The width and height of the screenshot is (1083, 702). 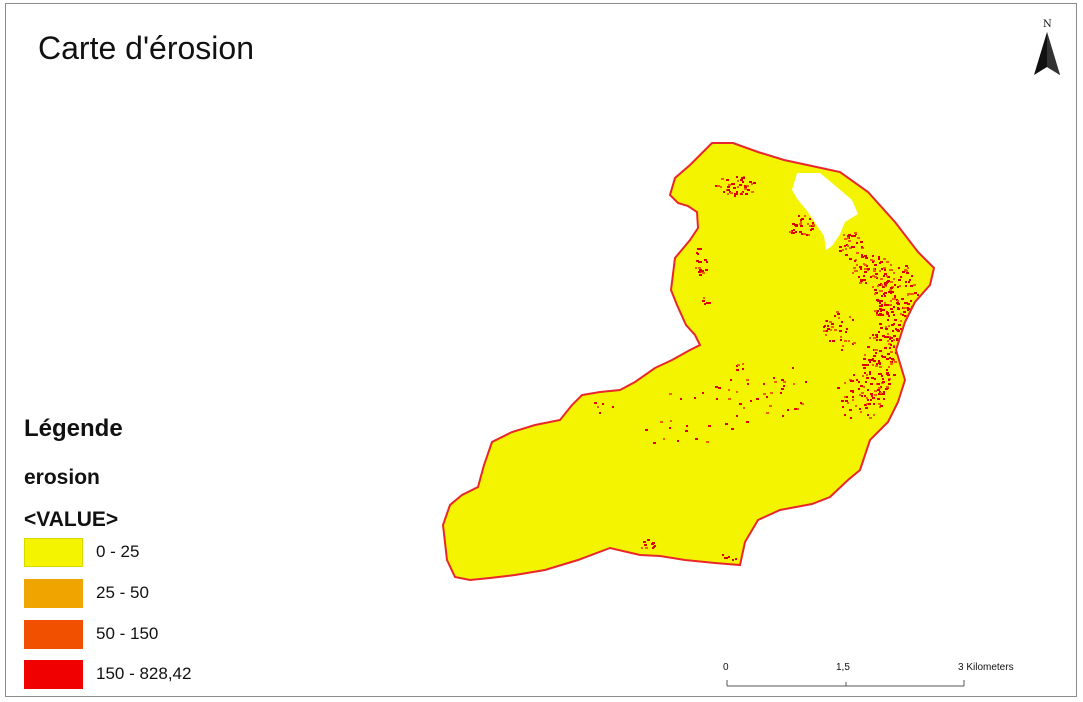 What do you see at coordinates (53, 552) in the screenshot?
I see `legend-swatch` at bounding box center [53, 552].